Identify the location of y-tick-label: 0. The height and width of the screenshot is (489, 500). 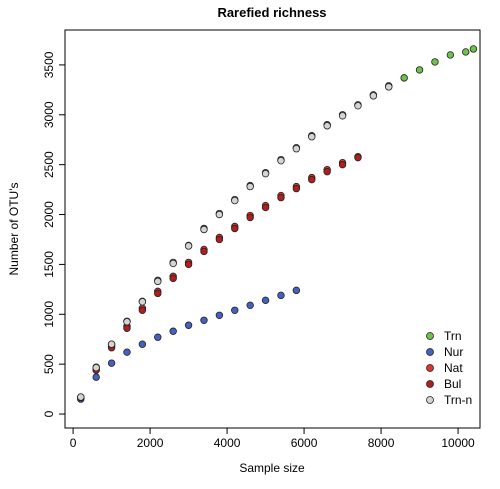
(49, 413).